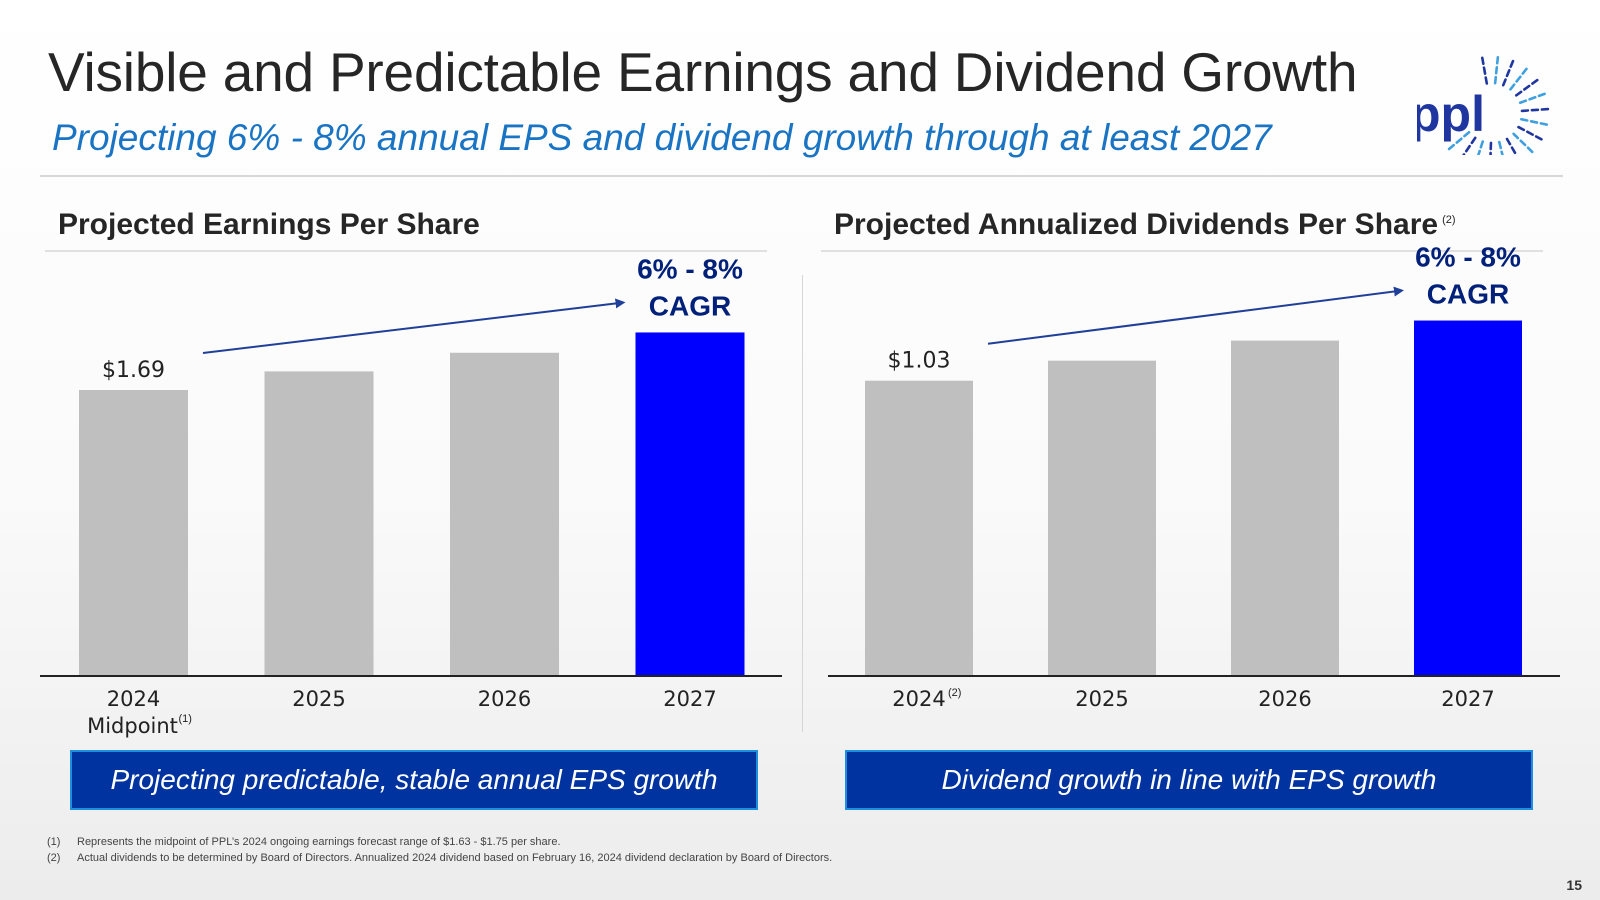  What do you see at coordinates (918, 699) in the screenshot?
I see `div-xtick-2024: 2024` at bounding box center [918, 699].